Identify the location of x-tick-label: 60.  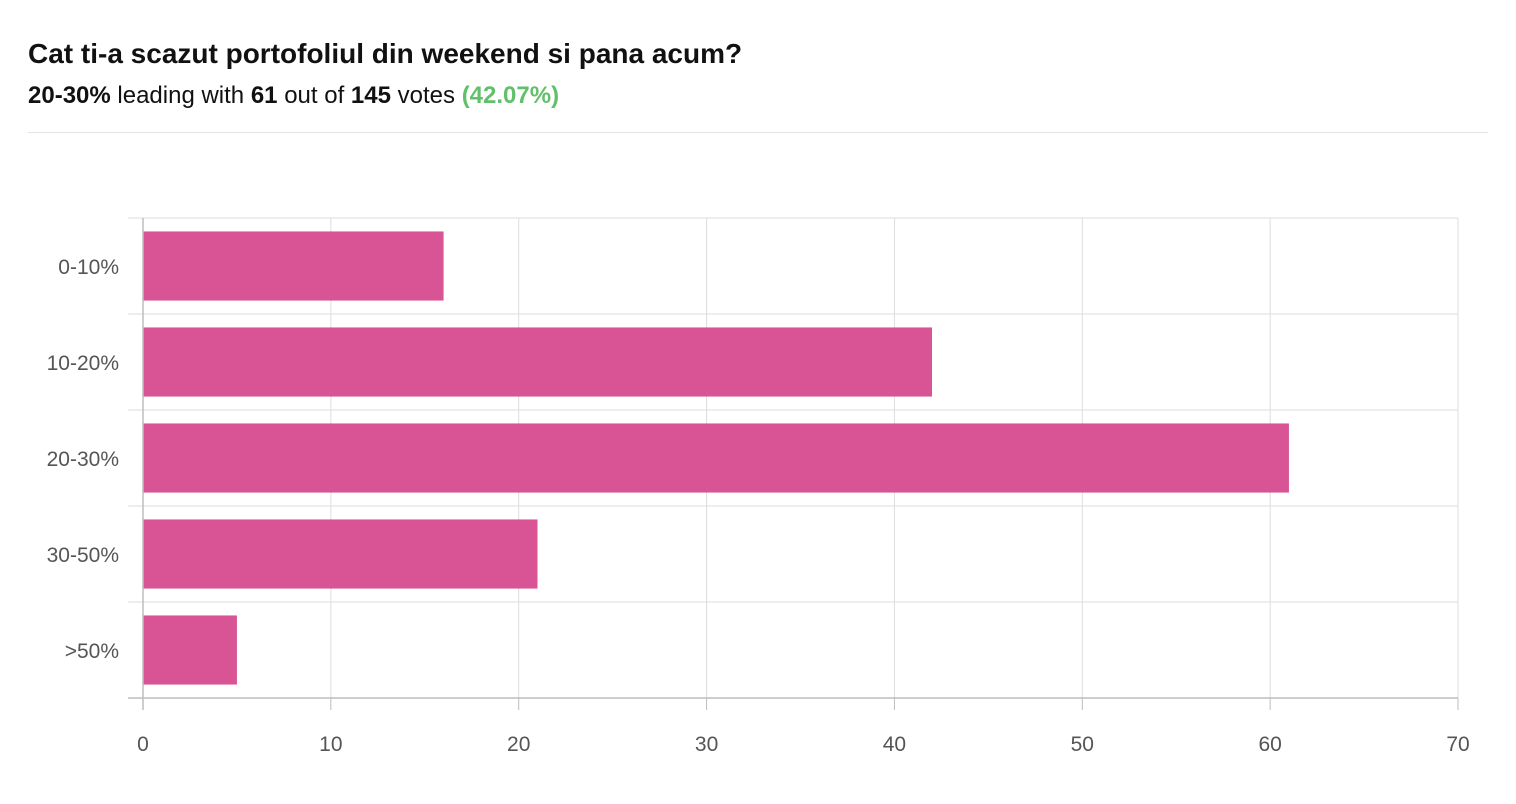
(1269, 744).